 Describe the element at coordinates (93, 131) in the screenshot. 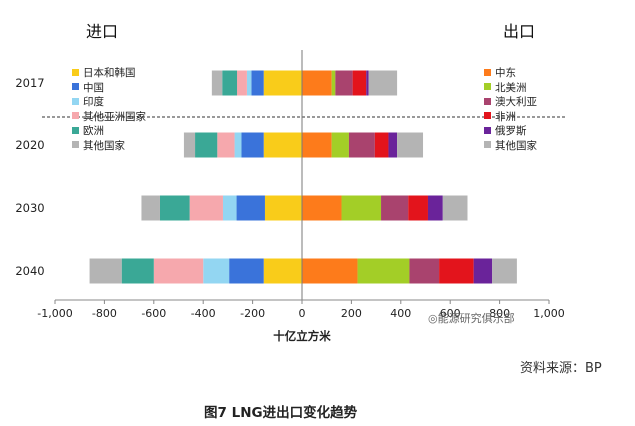

I see `legend-label: 欧洲` at that location.